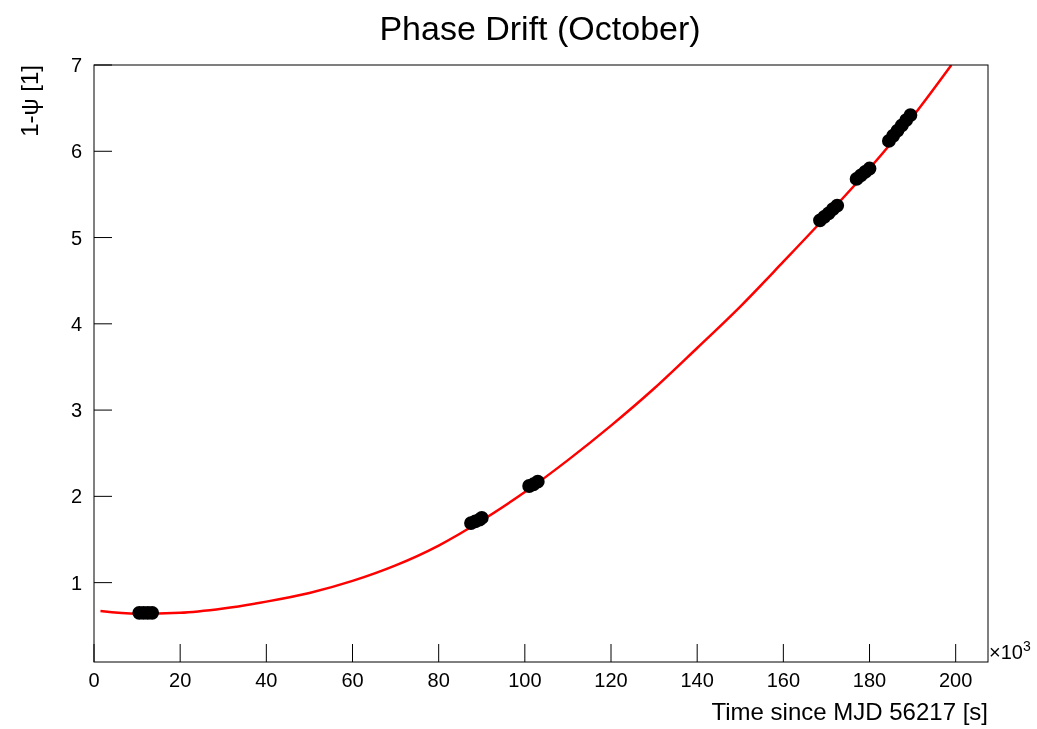 This screenshot has height=729, width=1037. Describe the element at coordinates (697, 680) in the screenshot. I see `x-tick-label: 140` at that location.